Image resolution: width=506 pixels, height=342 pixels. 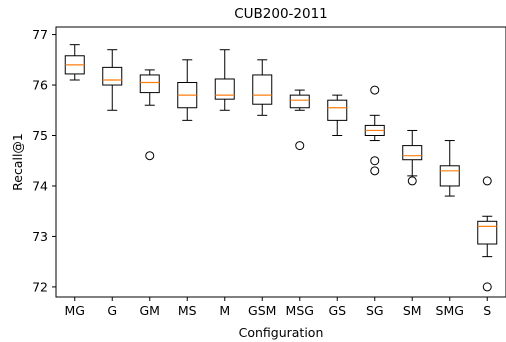 What do you see at coordinates (17, 162) in the screenshot?
I see `y-axis-label: Recall@1` at bounding box center [17, 162].